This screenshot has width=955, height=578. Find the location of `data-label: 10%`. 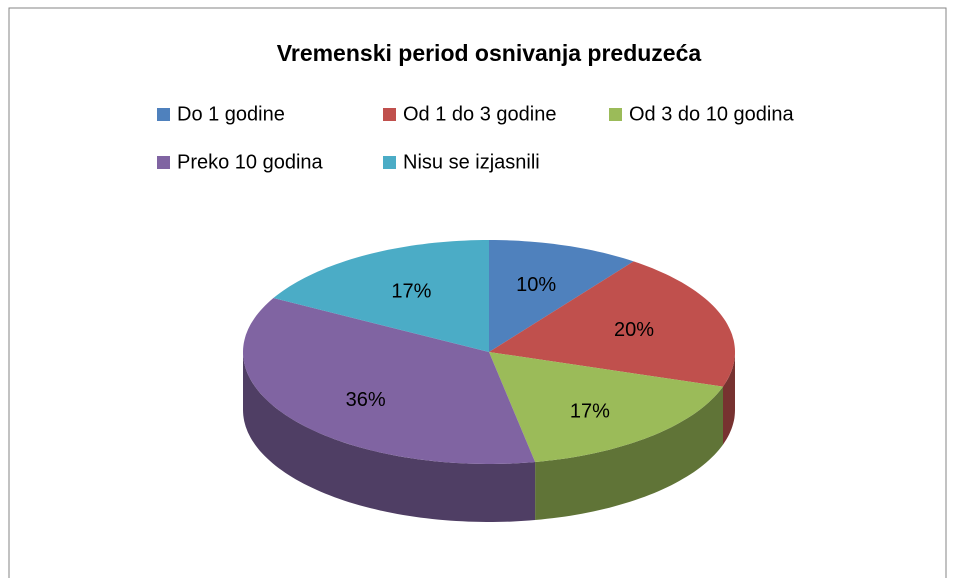

data-label: 10% is located at coordinates (536, 285).